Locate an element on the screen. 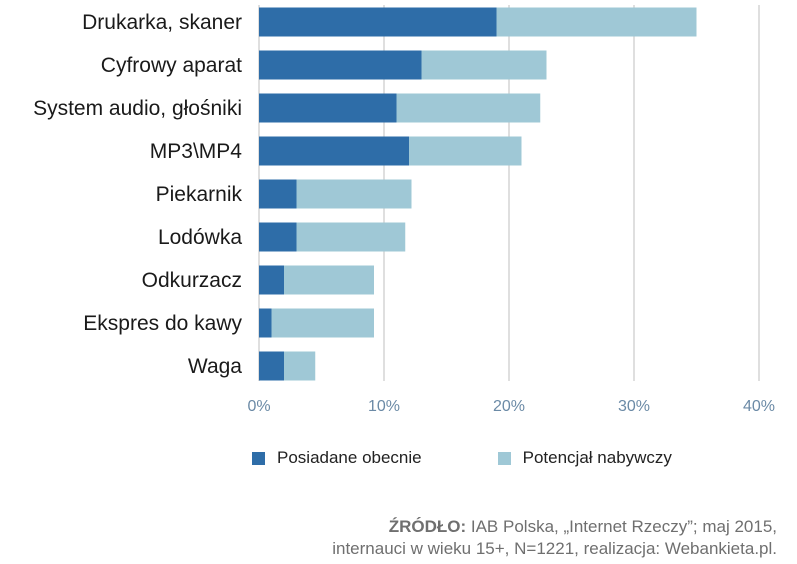  legend: Posiadane obecnie Potencjał nabywczy is located at coordinates (462, 458).